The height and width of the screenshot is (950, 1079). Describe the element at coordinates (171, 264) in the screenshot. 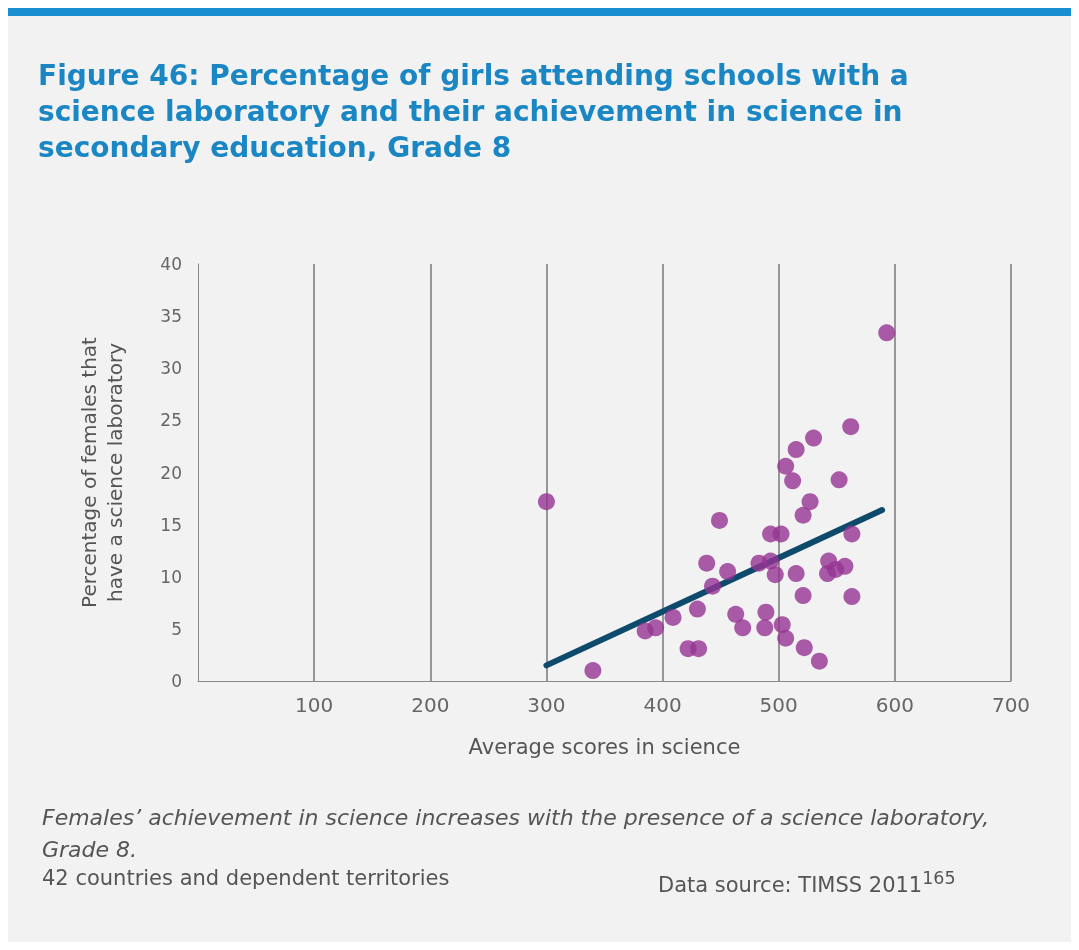

I see `y-tick-label: 40` at that location.